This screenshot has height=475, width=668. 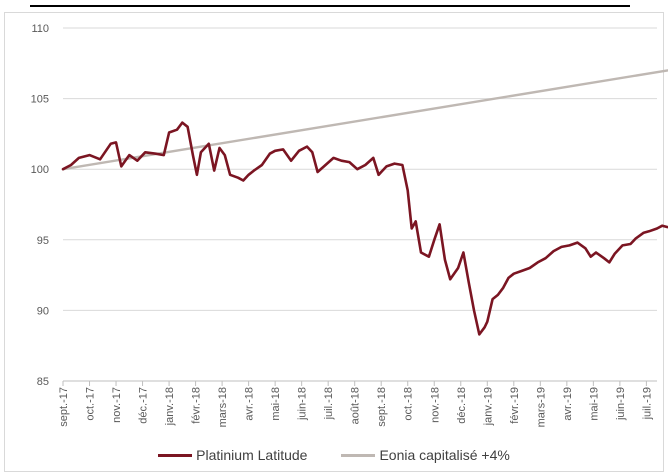 I want to click on y-tick-label-90: 90, so click(x=43, y=311).